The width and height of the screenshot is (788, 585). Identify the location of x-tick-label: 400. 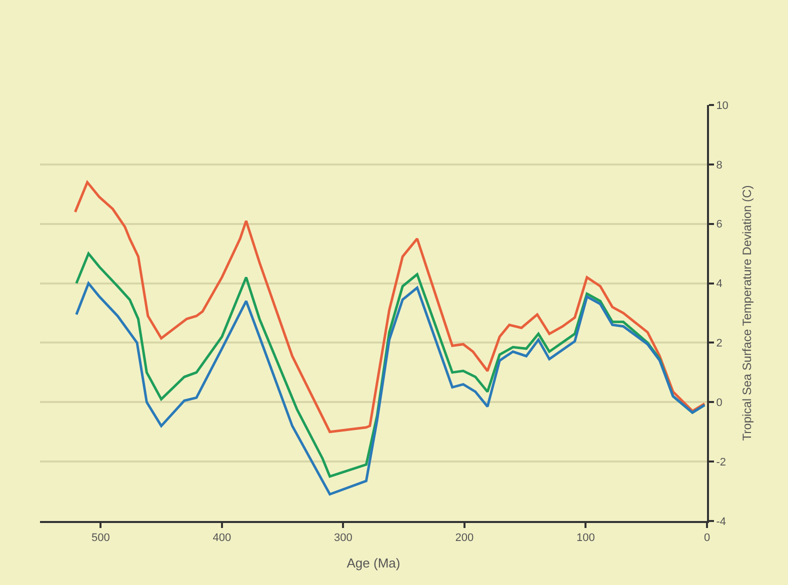
(222, 538).